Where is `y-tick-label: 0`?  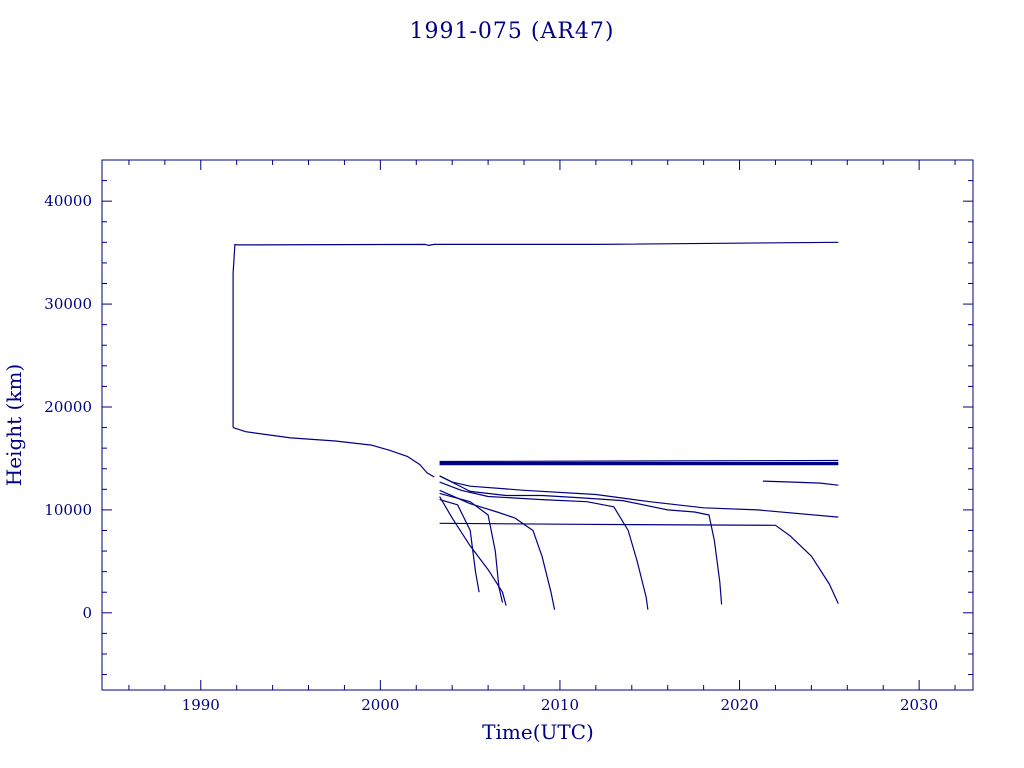
y-tick-label: 0 is located at coordinates (87, 613).